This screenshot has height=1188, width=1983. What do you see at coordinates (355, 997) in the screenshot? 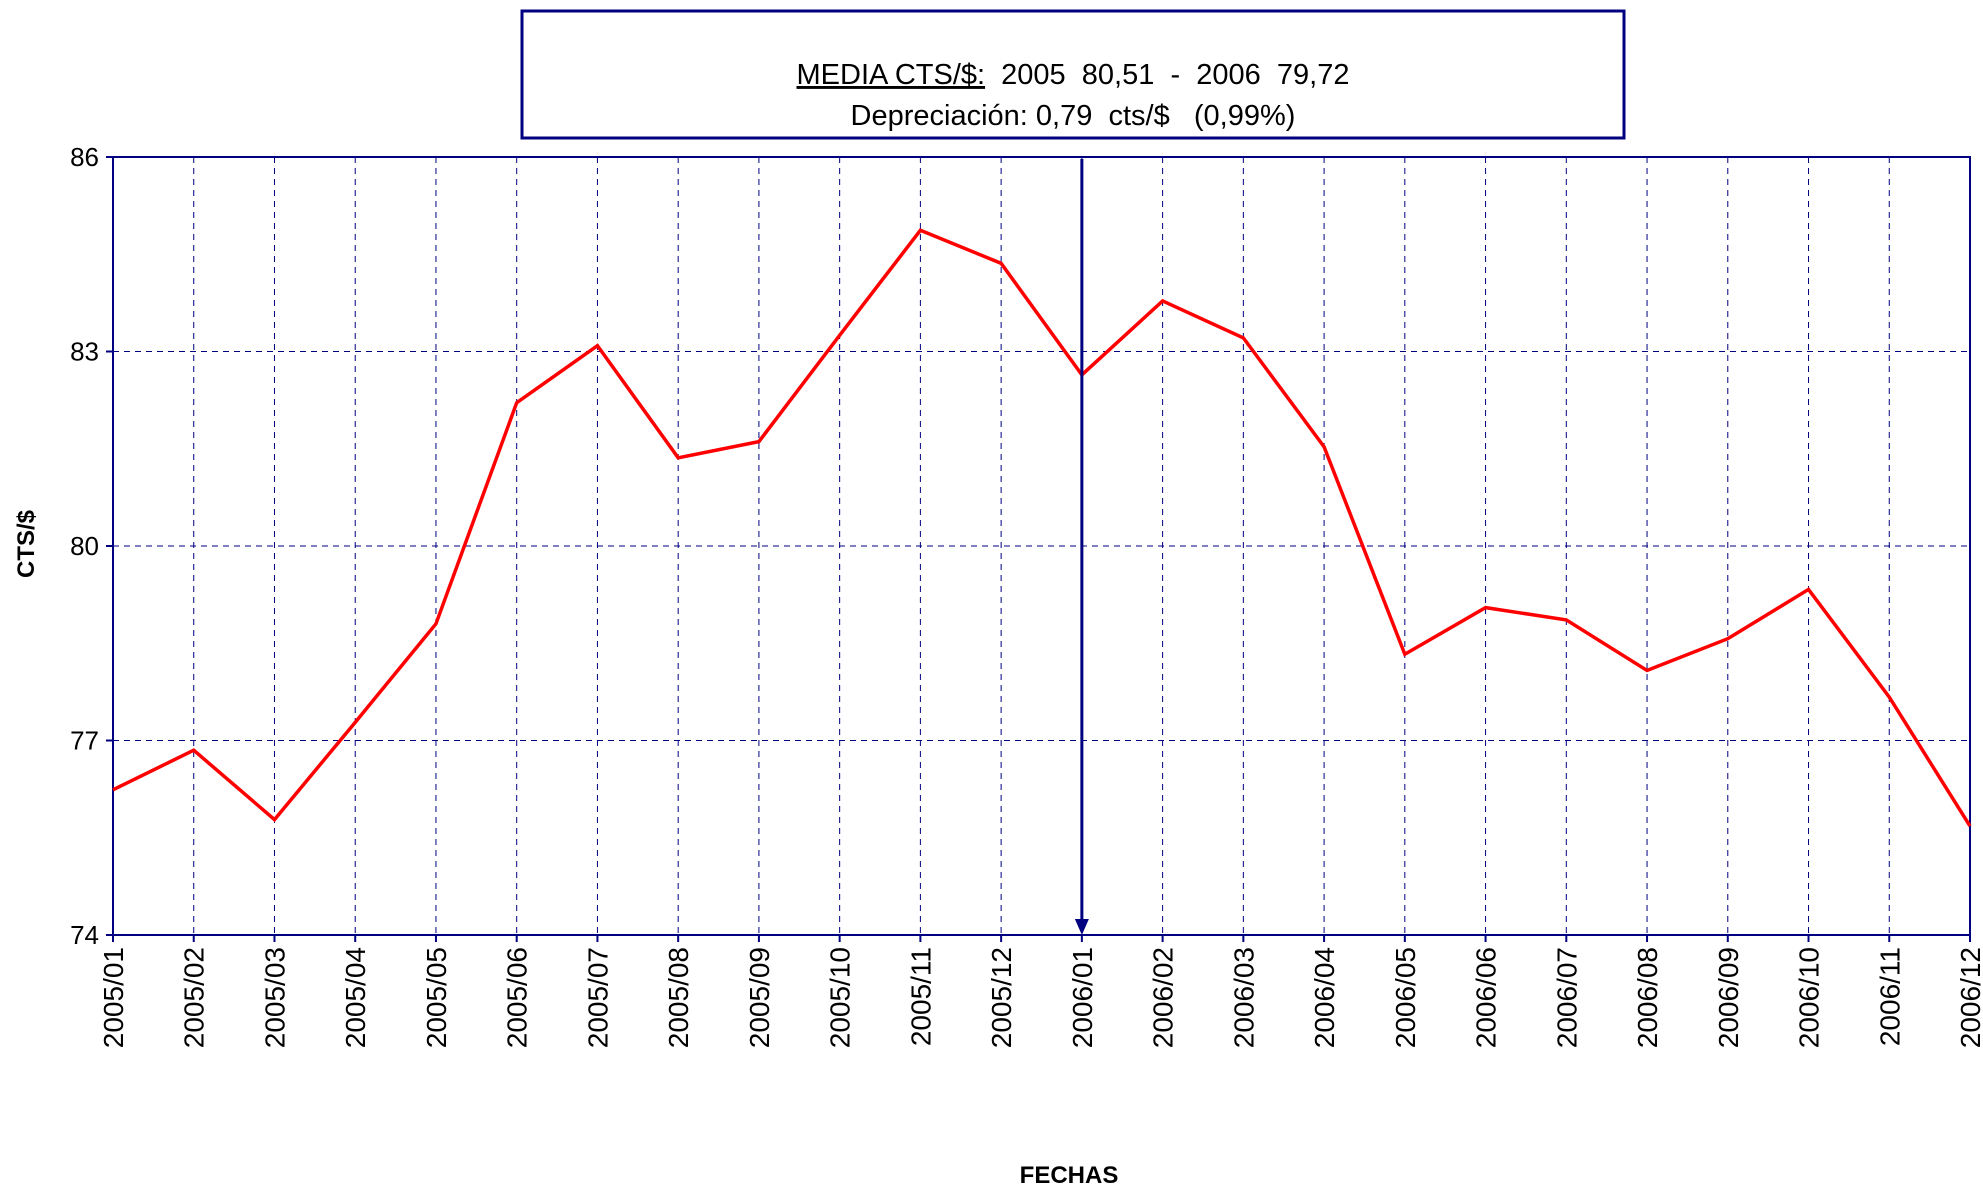
I see `x-tick-label: 2005/04` at bounding box center [355, 997].